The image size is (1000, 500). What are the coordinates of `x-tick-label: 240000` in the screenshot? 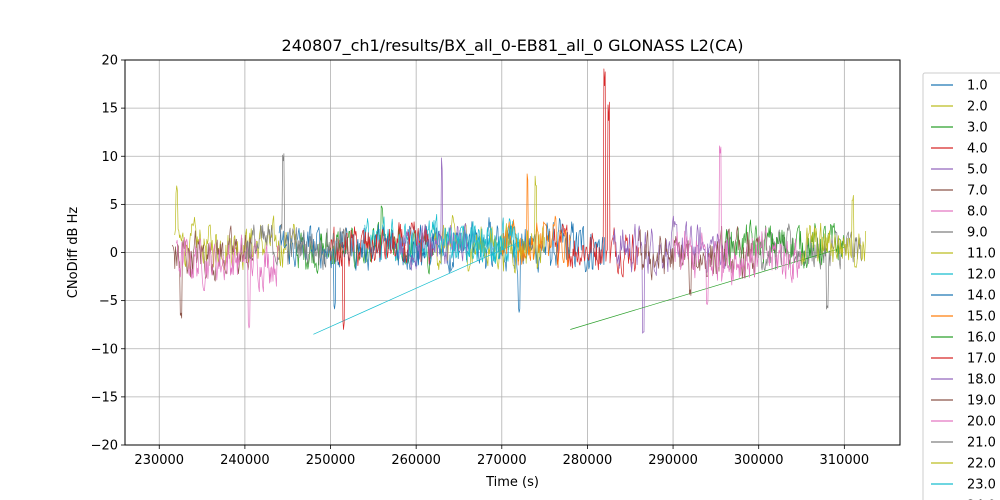 It's located at (245, 460).